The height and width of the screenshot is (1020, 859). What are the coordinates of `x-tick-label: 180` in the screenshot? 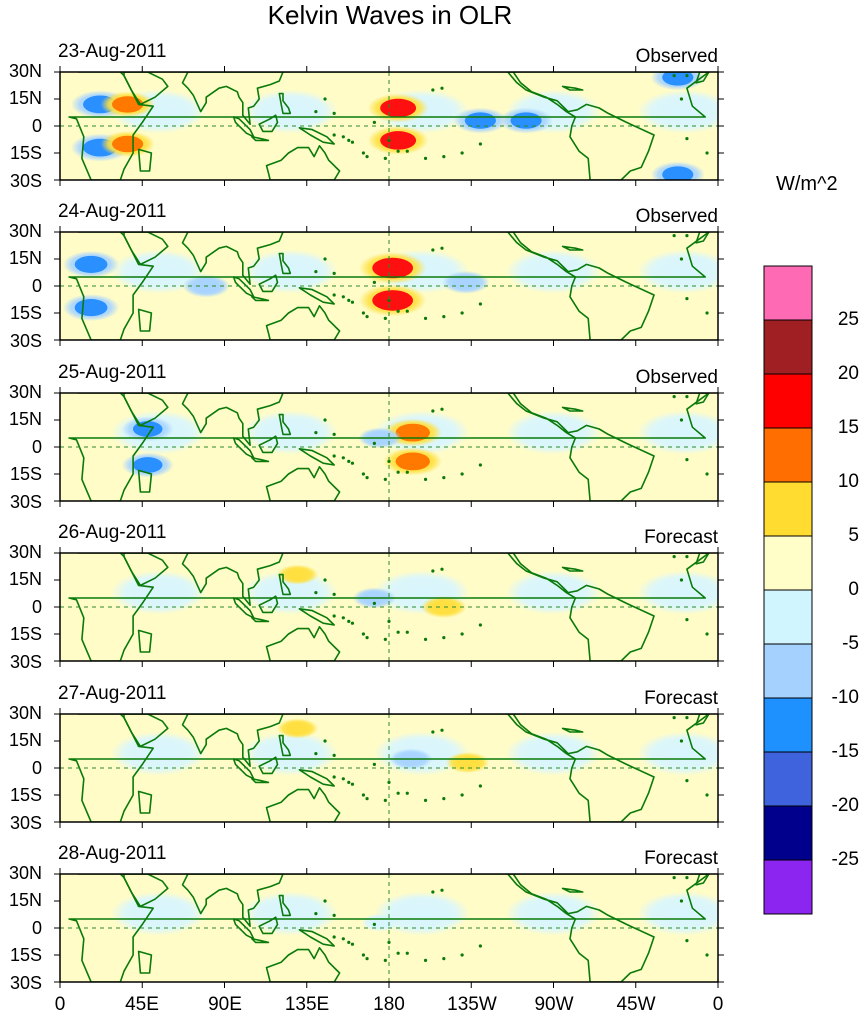 It's located at (389, 1004).